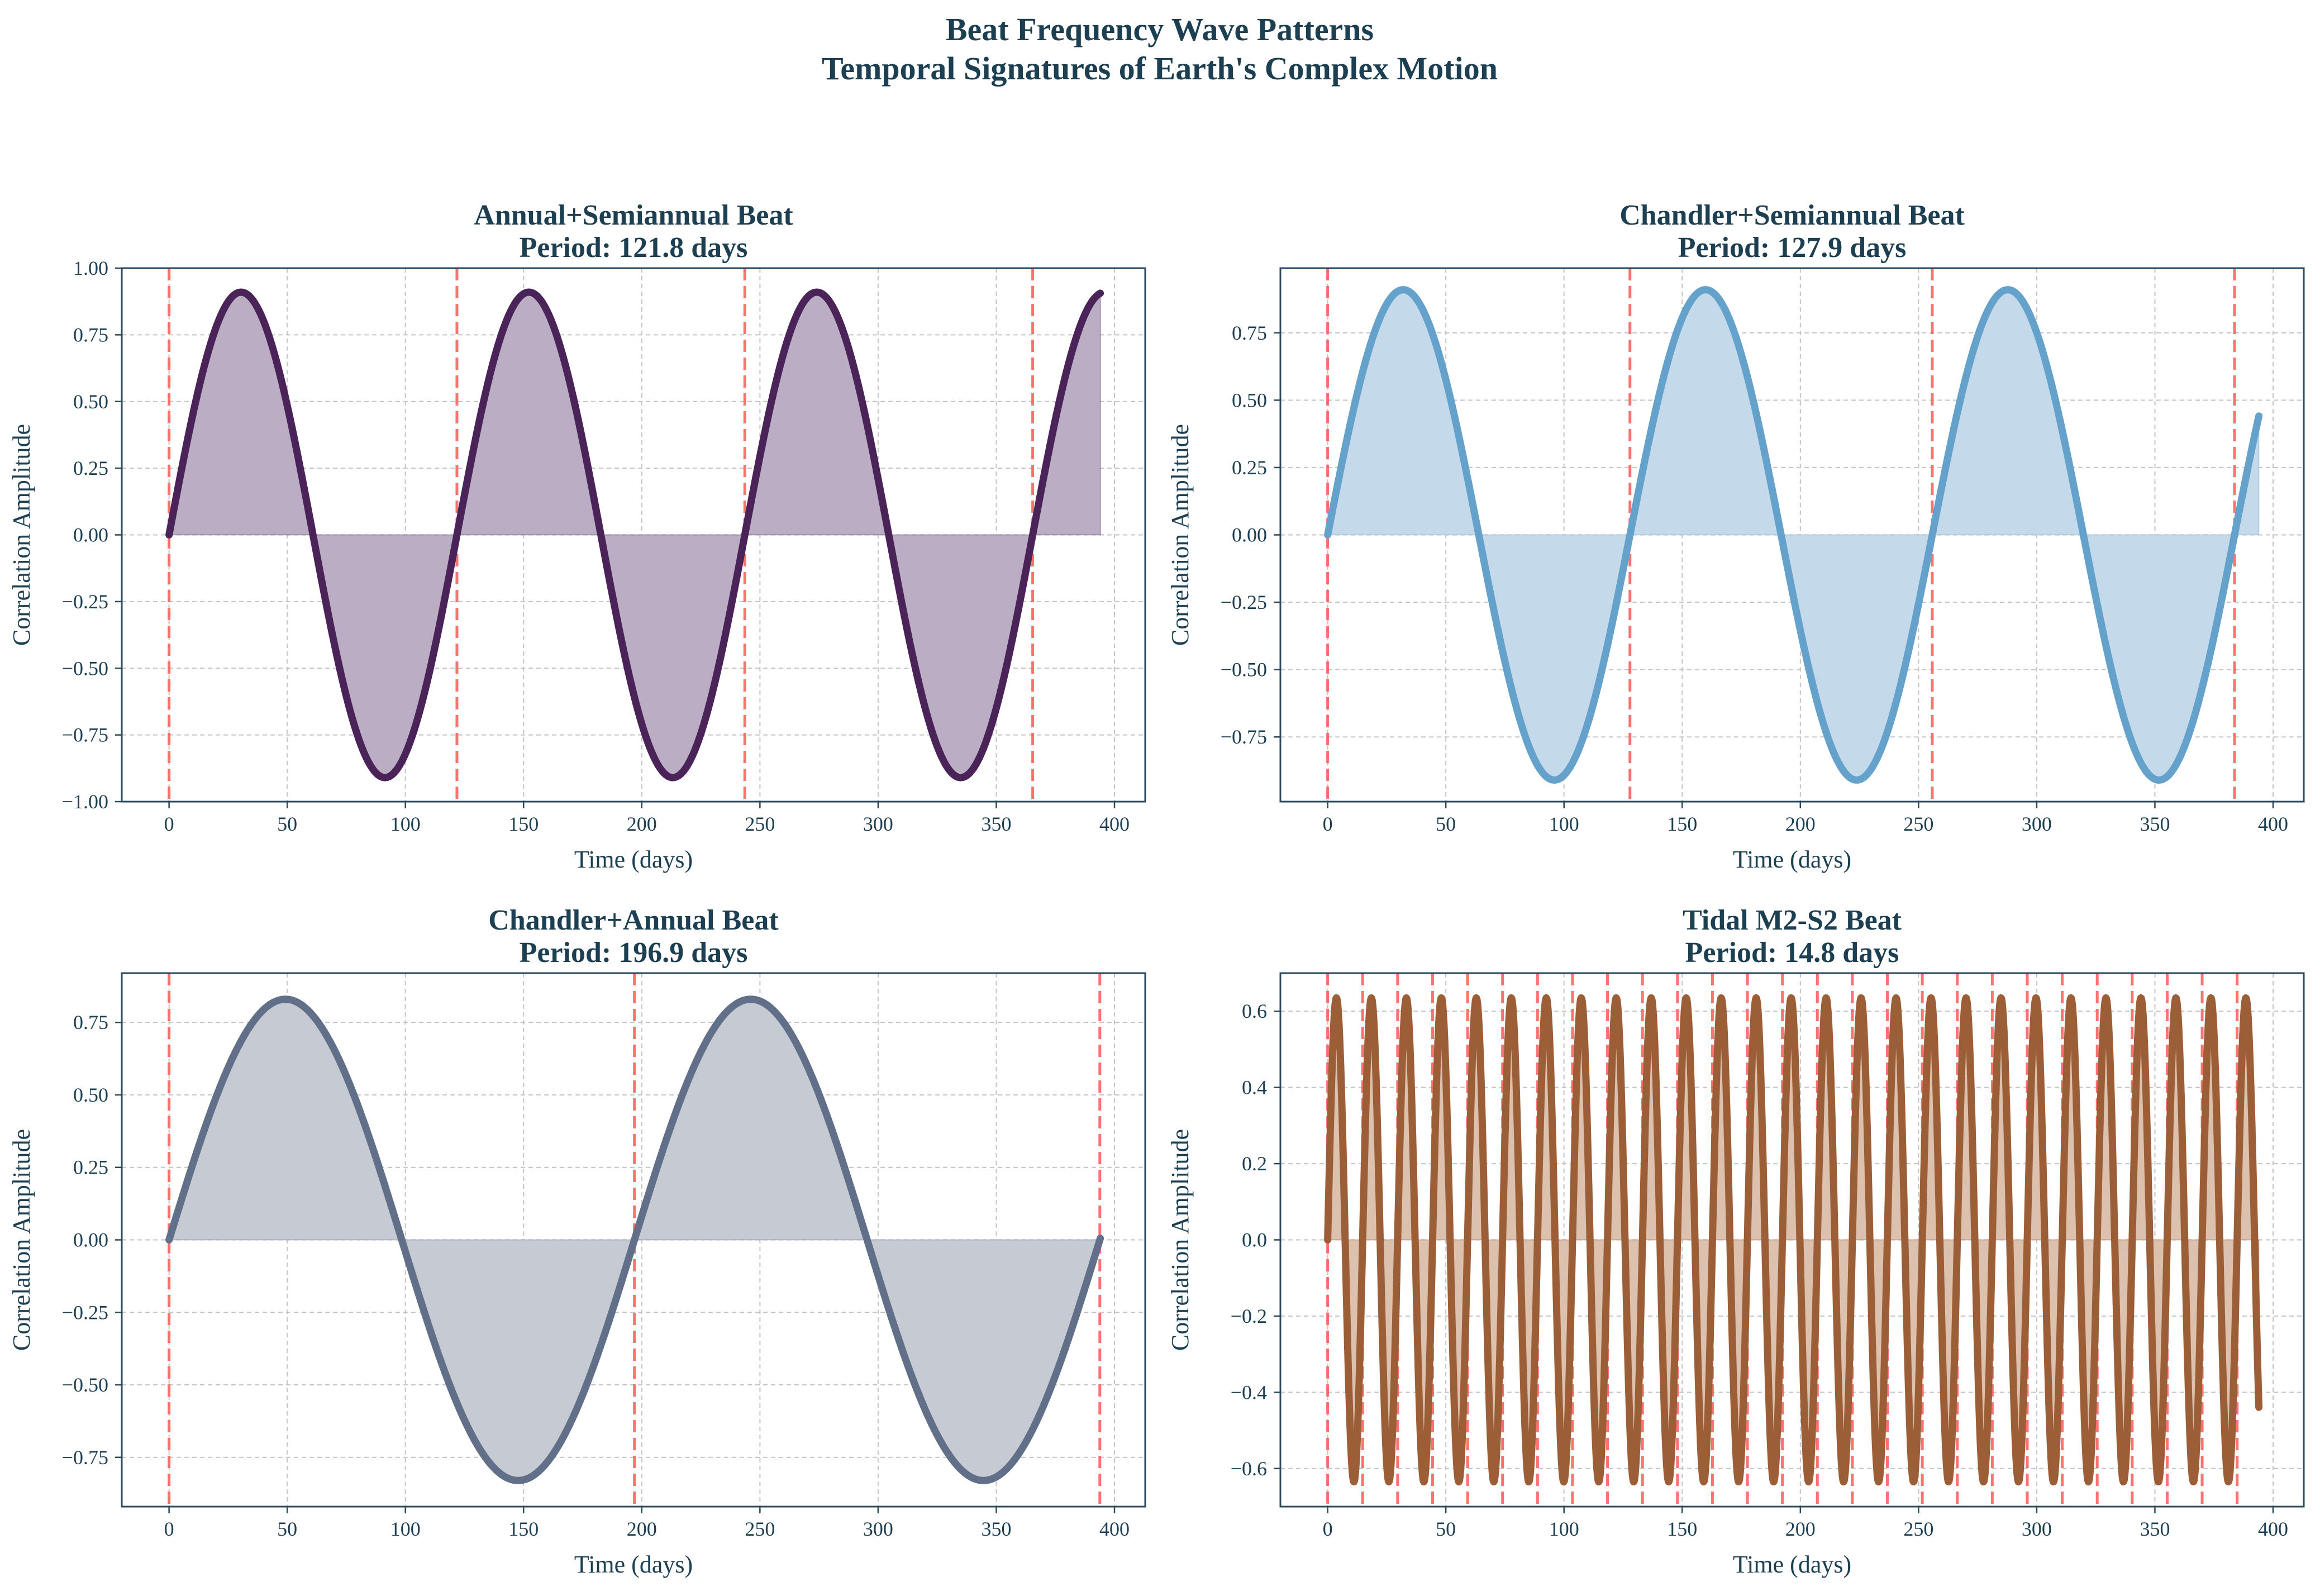  What do you see at coordinates (1792, 953) in the screenshot?
I see `subplot-title-line2: Period: 14.8 days` at bounding box center [1792, 953].